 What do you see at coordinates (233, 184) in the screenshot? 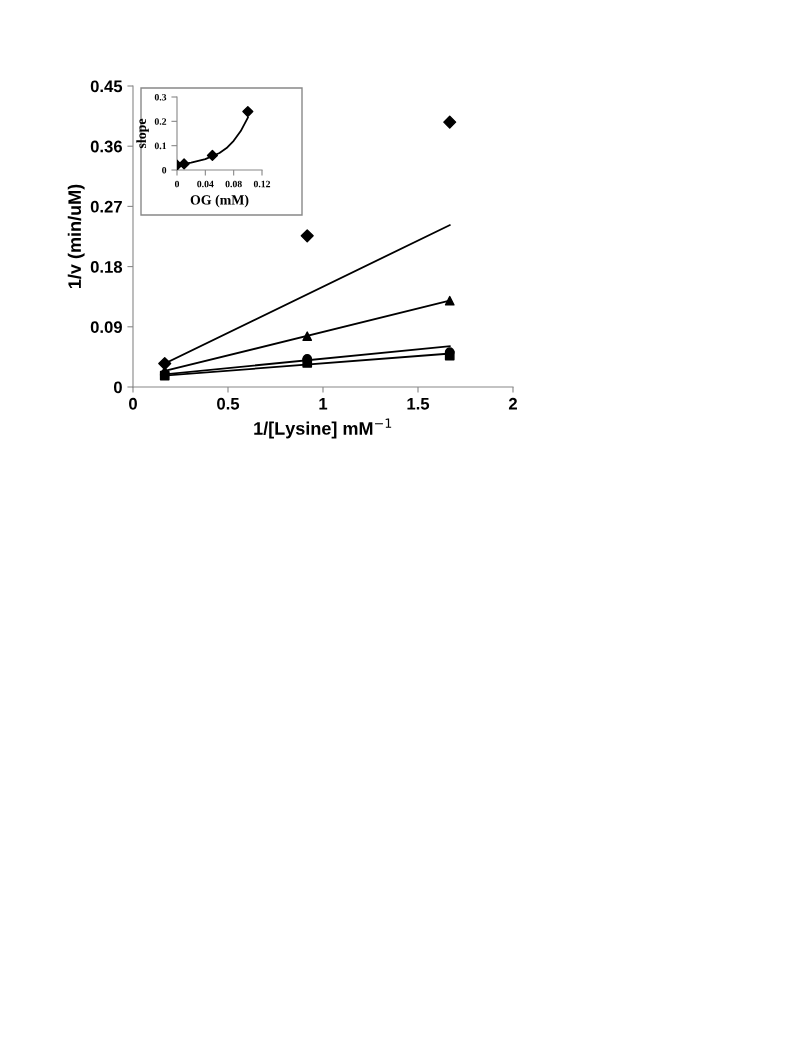
I see `x-tick-label: 0.08` at bounding box center [233, 184].